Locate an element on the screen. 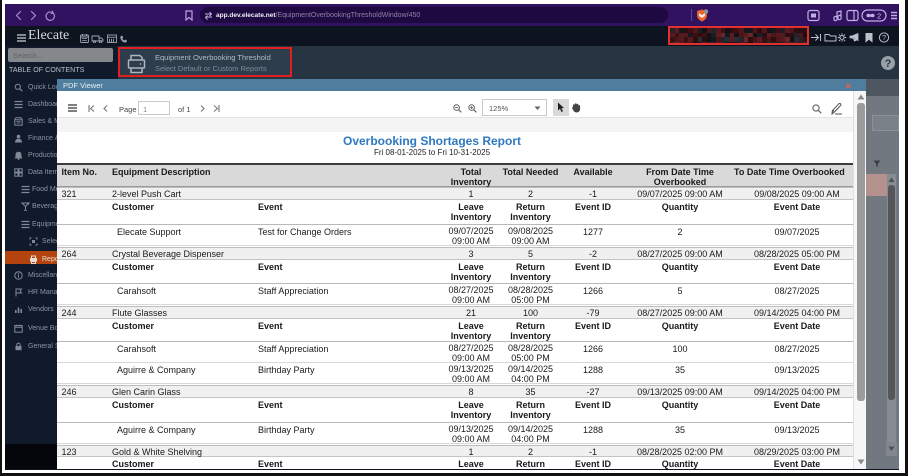 The image size is (908, 476). svg-text: 2 is located at coordinates (879, 16).